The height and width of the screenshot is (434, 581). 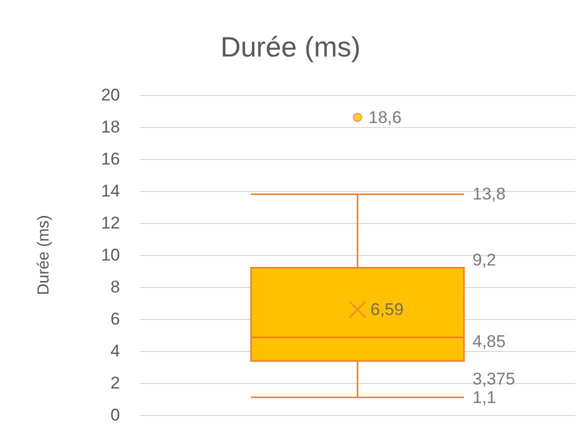 I want to click on y-tick-label: 18, so click(x=110, y=127).